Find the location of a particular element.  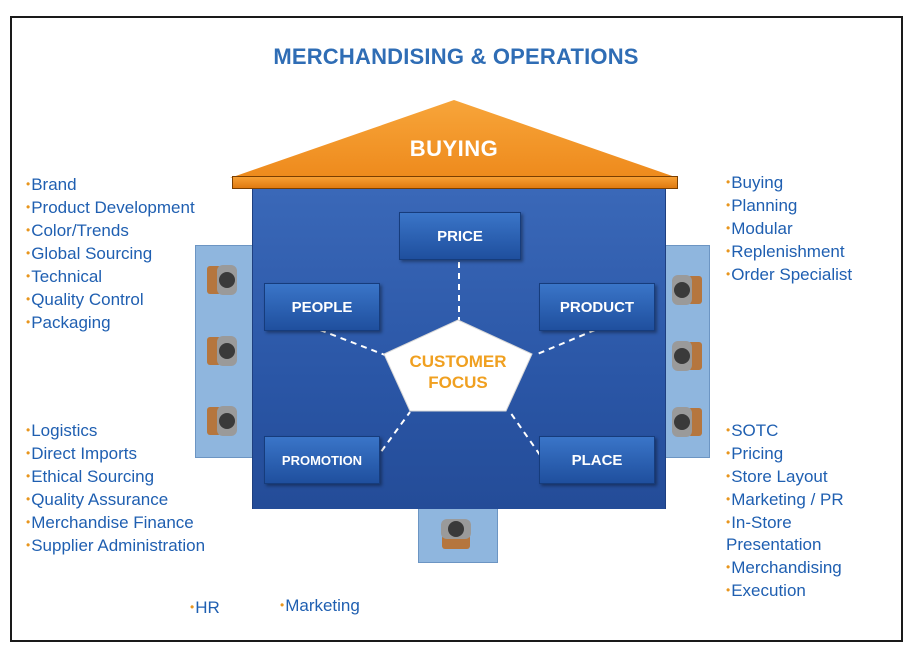

list-item: •Supplier Administration is located at coordinates (115, 545).